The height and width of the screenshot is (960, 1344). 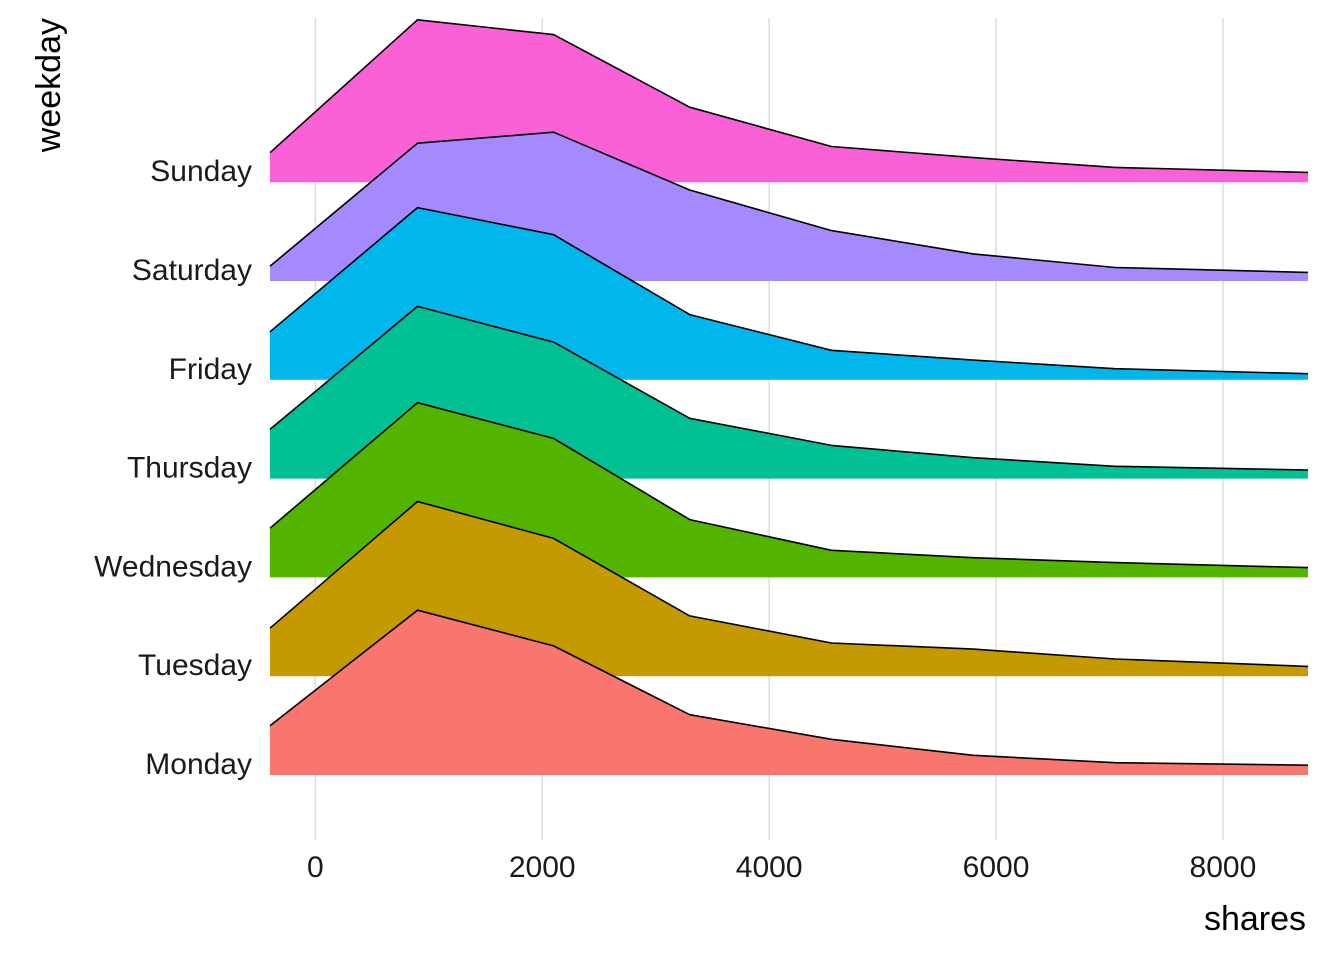 I want to click on ridge-tuesday, so click(x=789, y=588).